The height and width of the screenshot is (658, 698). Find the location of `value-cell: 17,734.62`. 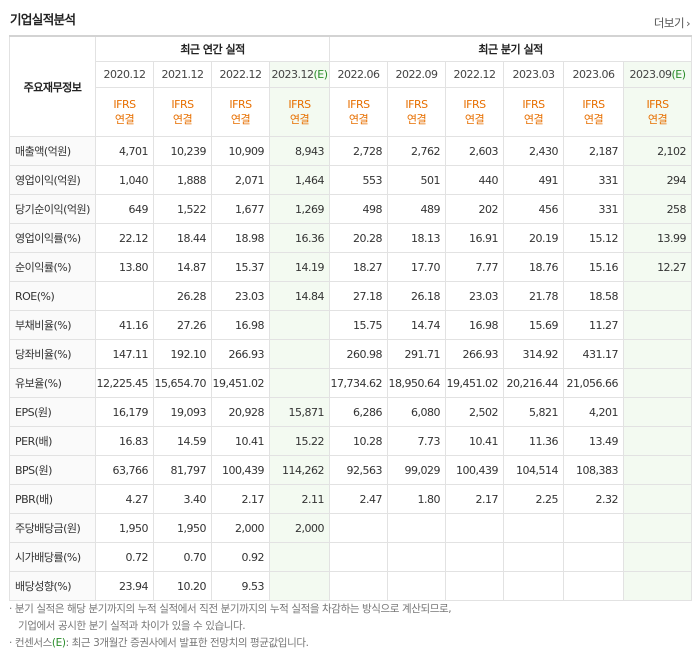

value-cell: 17,734.62 is located at coordinates (359, 383).